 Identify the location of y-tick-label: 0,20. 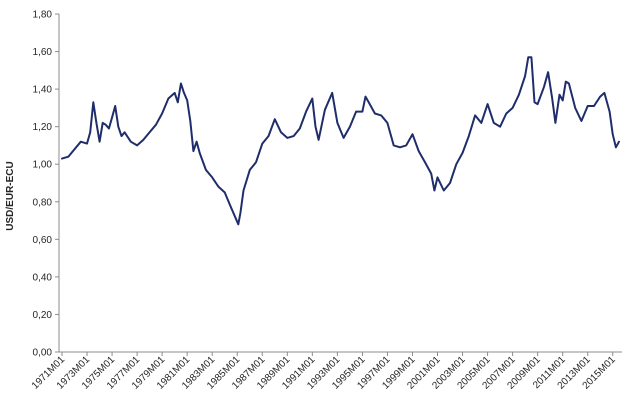
(43, 315).